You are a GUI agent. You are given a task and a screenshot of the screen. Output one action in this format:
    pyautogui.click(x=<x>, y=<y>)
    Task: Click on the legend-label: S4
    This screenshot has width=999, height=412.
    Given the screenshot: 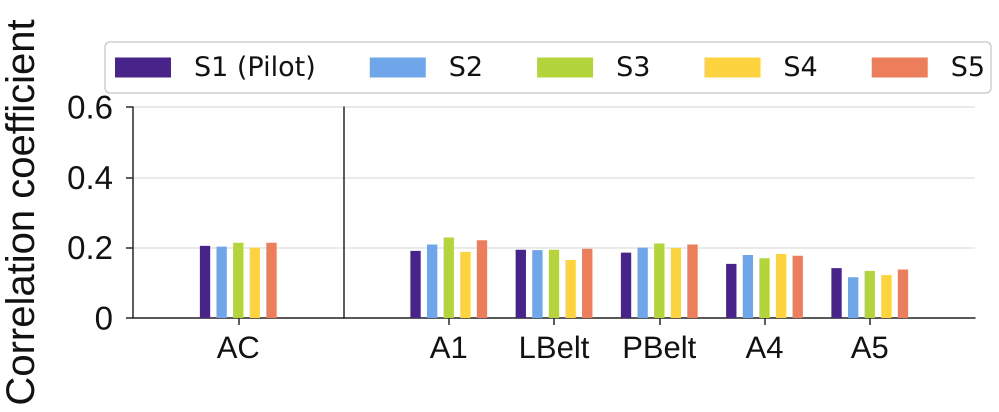 What is the action you would take?
    pyautogui.click(x=800, y=67)
    